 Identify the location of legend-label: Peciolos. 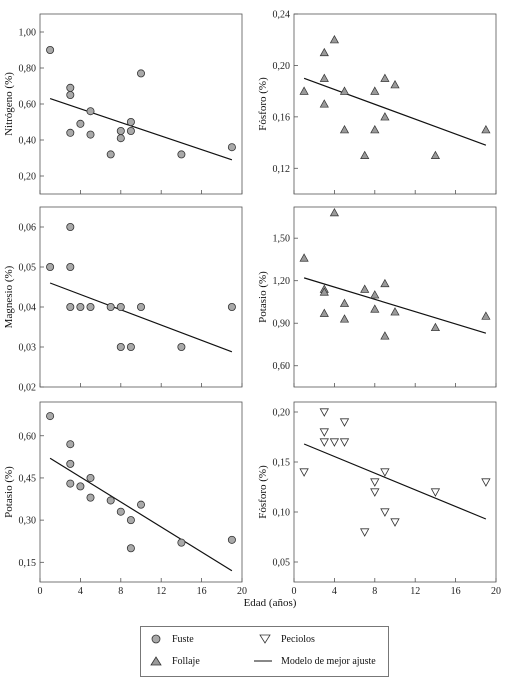
(298, 639).